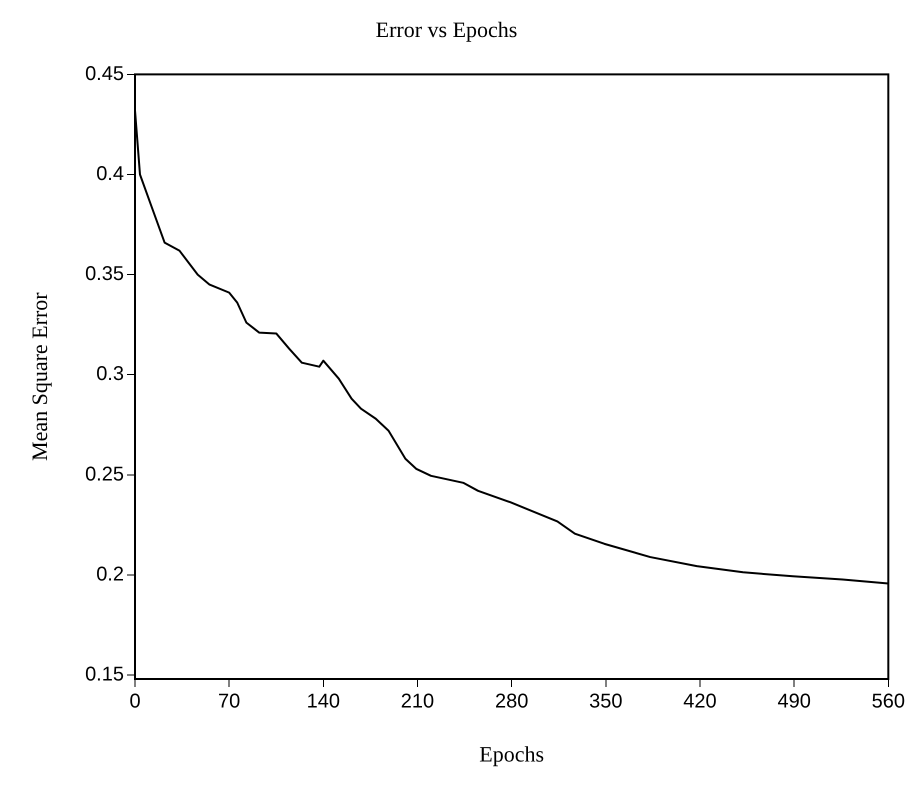 This screenshot has width=908, height=789. Describe the element at coordinates (511, 754) in the screenshot. I see `x-axis-title: Epochs` at that location.